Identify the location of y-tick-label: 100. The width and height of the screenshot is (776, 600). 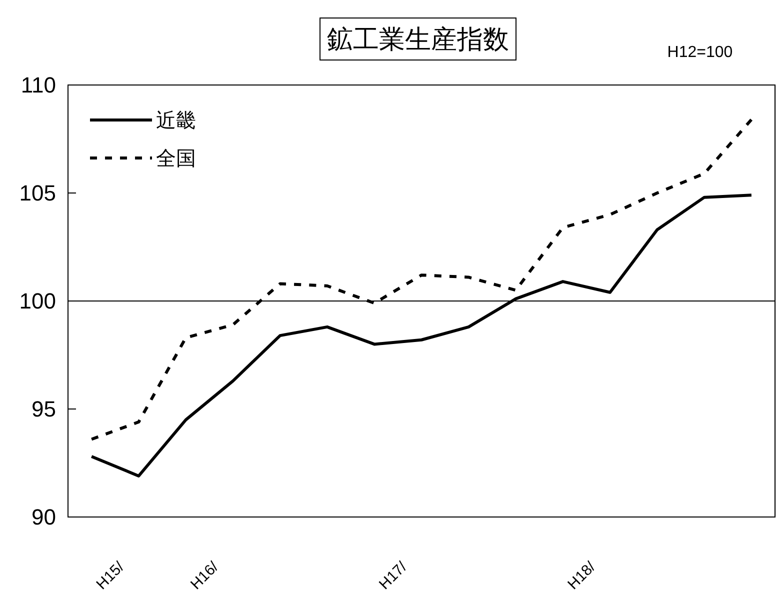
(37, 301).